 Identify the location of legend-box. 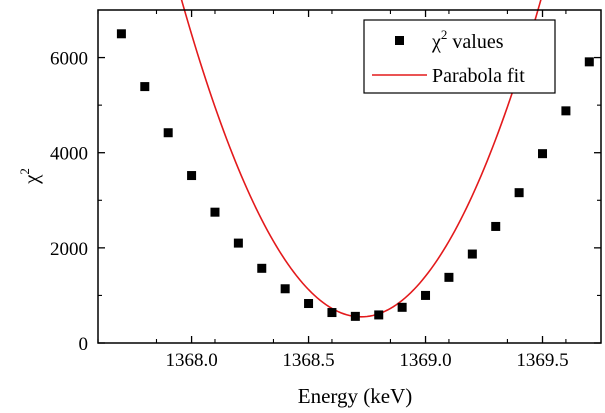
(459, 56).